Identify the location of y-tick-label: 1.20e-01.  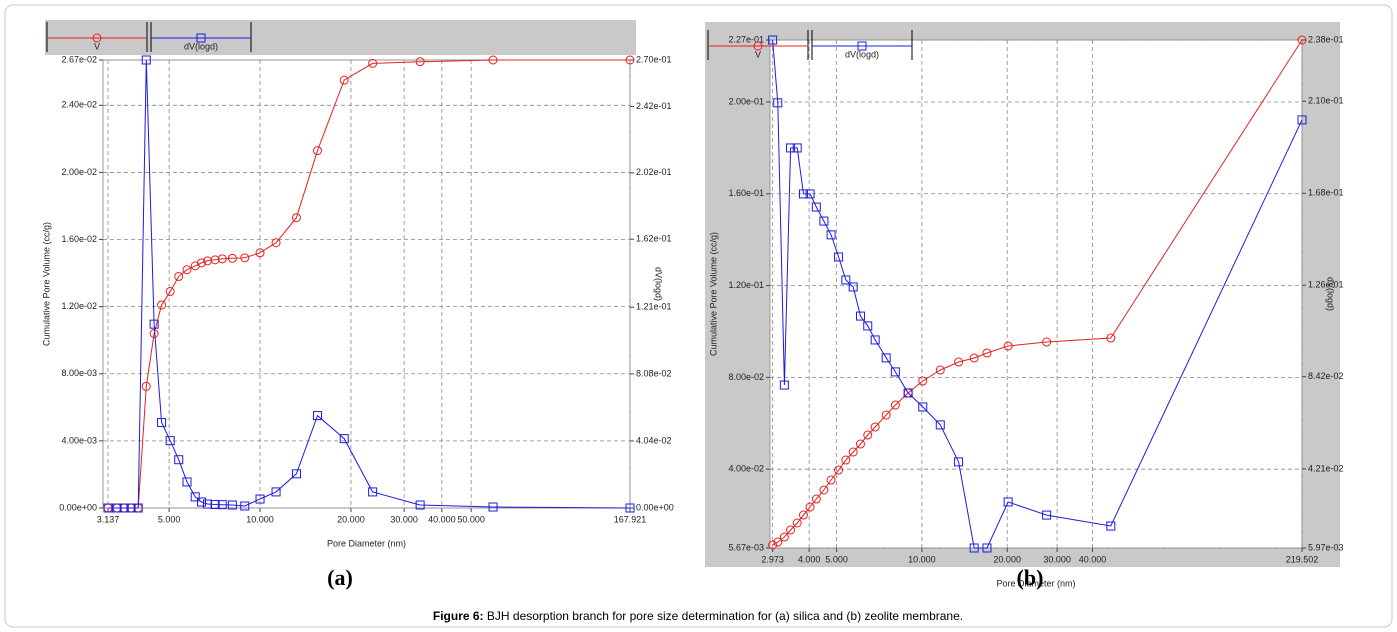
(746, 285).